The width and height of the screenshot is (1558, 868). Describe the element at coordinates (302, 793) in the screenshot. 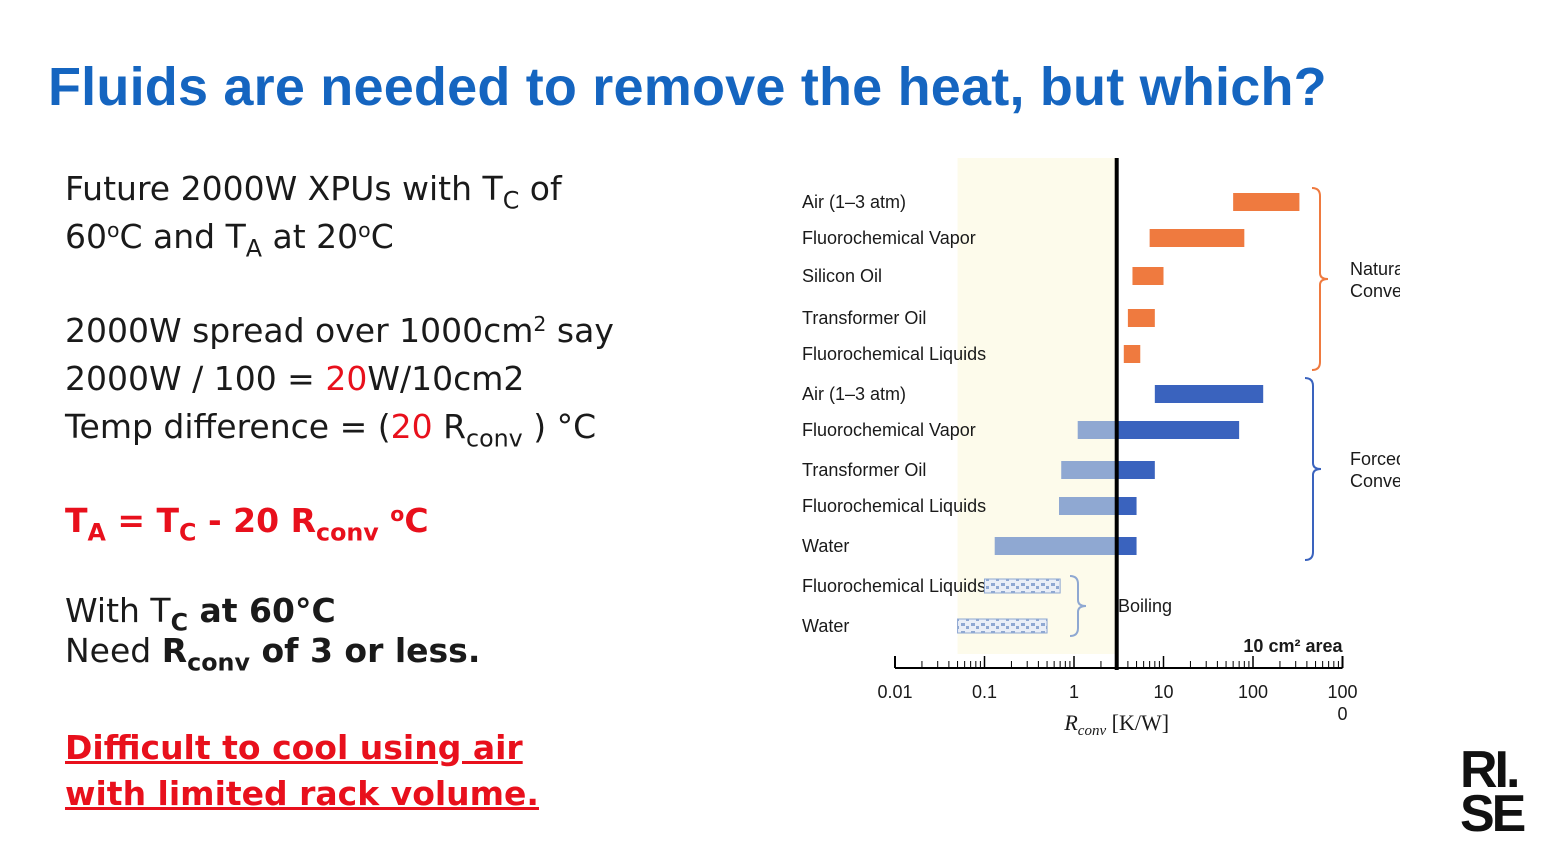

I see `warning-line: with limited rack volume.` at that location.